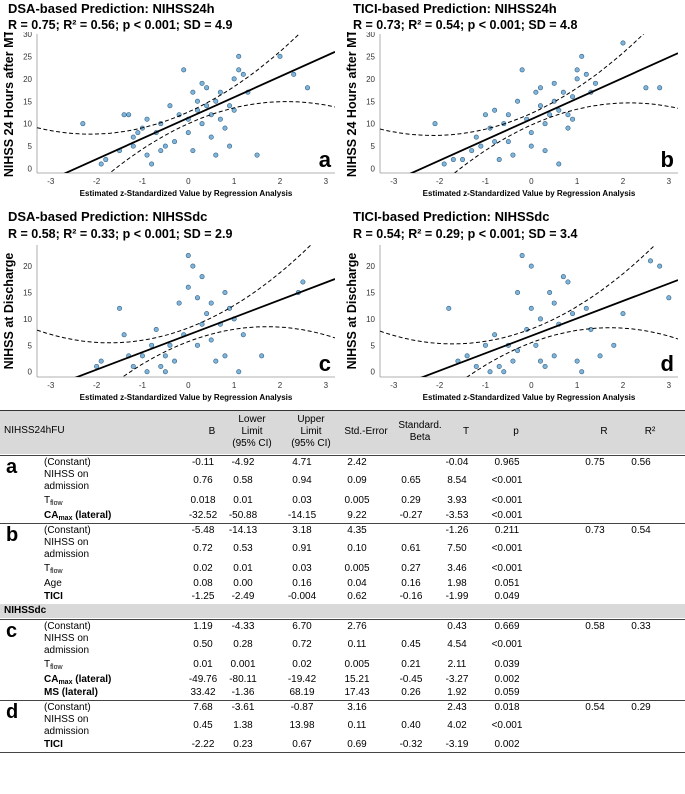 Image resolution: width=685 pixels, height=794 pixels. What do you see at coordinates (352, 104) in the screenshot?
I see `y-axis-label: NIHSS 24 Hours after MT` at bounding box center [352, 104].